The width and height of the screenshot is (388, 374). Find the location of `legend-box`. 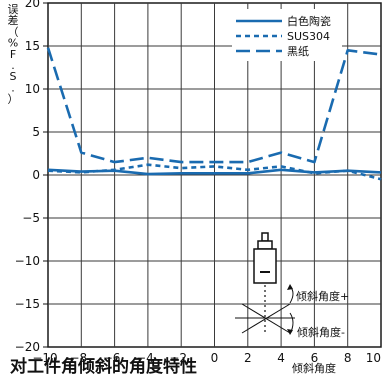

legend-box is located at coordinates (287, 35).